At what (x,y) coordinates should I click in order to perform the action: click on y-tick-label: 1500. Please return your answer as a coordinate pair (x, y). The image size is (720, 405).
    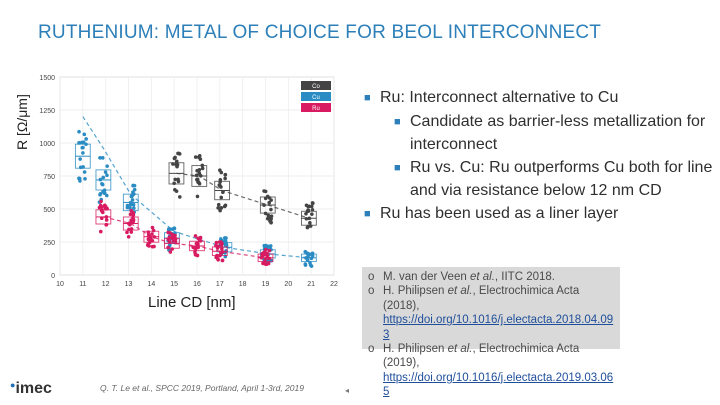
    Looking at the image, I should click on (47, 78).